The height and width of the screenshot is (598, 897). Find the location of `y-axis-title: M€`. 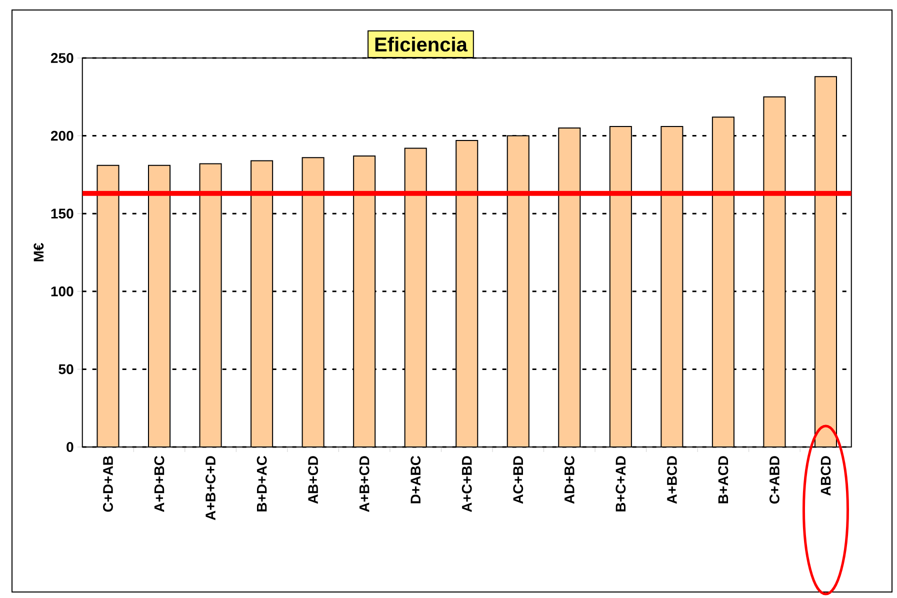

y-axis-title: M€ is located at coordinates (39, 252).